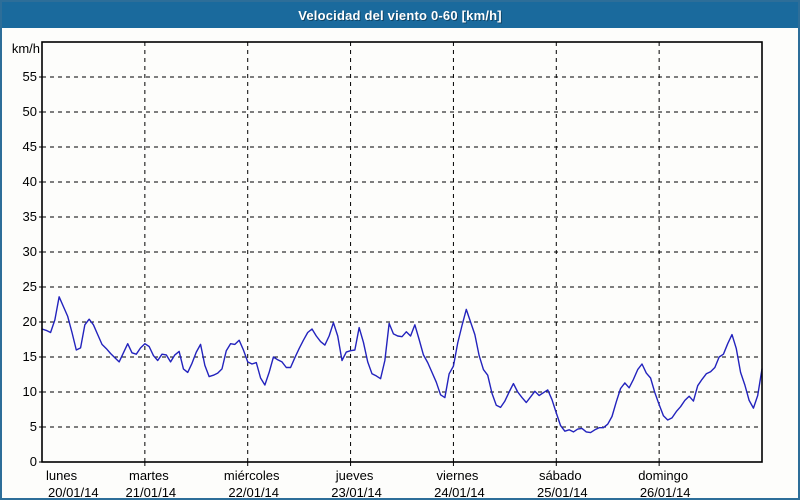  What do you see at coordinates (252, 475) in the screenshot?
I see `day-name-label: miércoles` at bounding box center [252, 475].